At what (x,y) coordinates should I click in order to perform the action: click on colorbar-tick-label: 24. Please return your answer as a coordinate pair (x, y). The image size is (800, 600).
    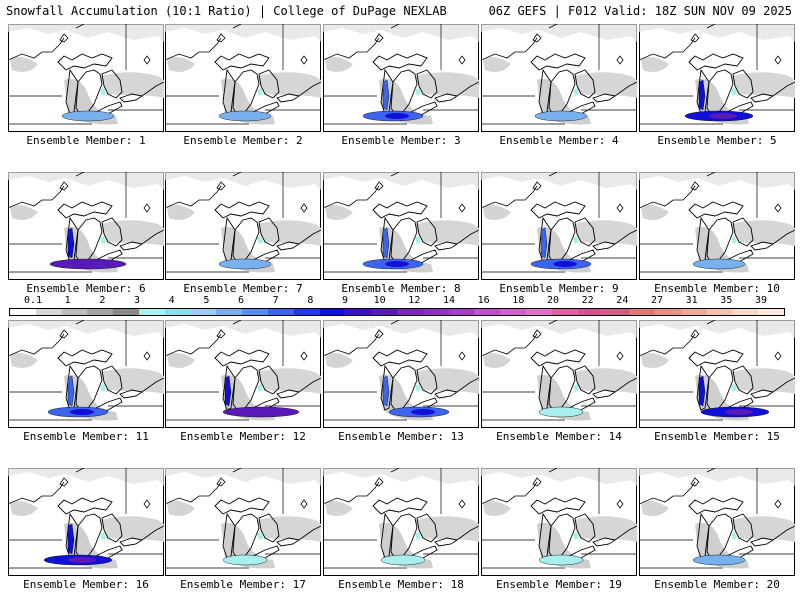
    Looking at the image, I should click on (622, 300).